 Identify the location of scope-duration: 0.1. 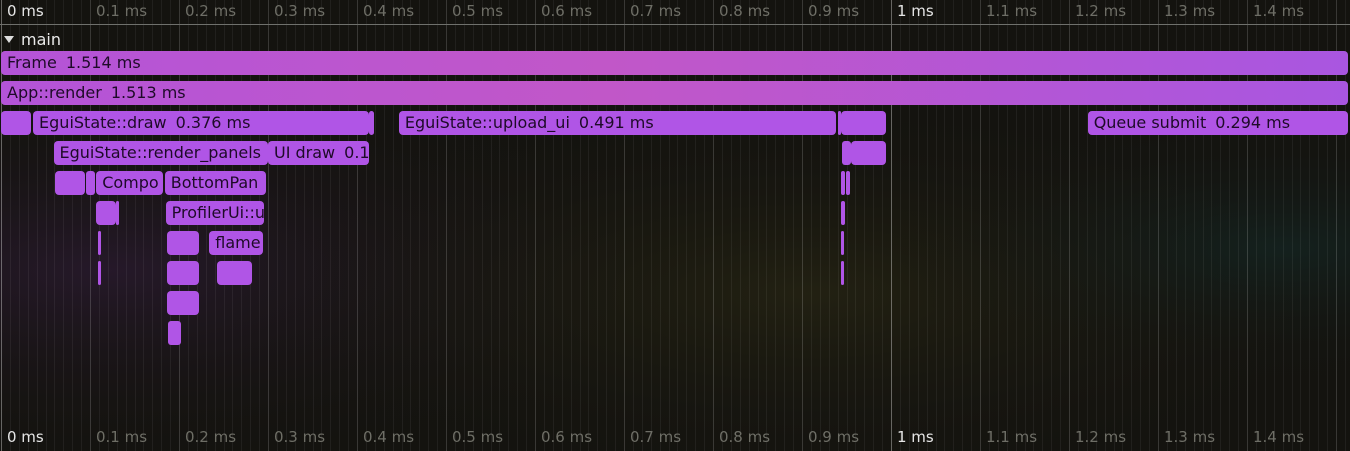
(356, 152).